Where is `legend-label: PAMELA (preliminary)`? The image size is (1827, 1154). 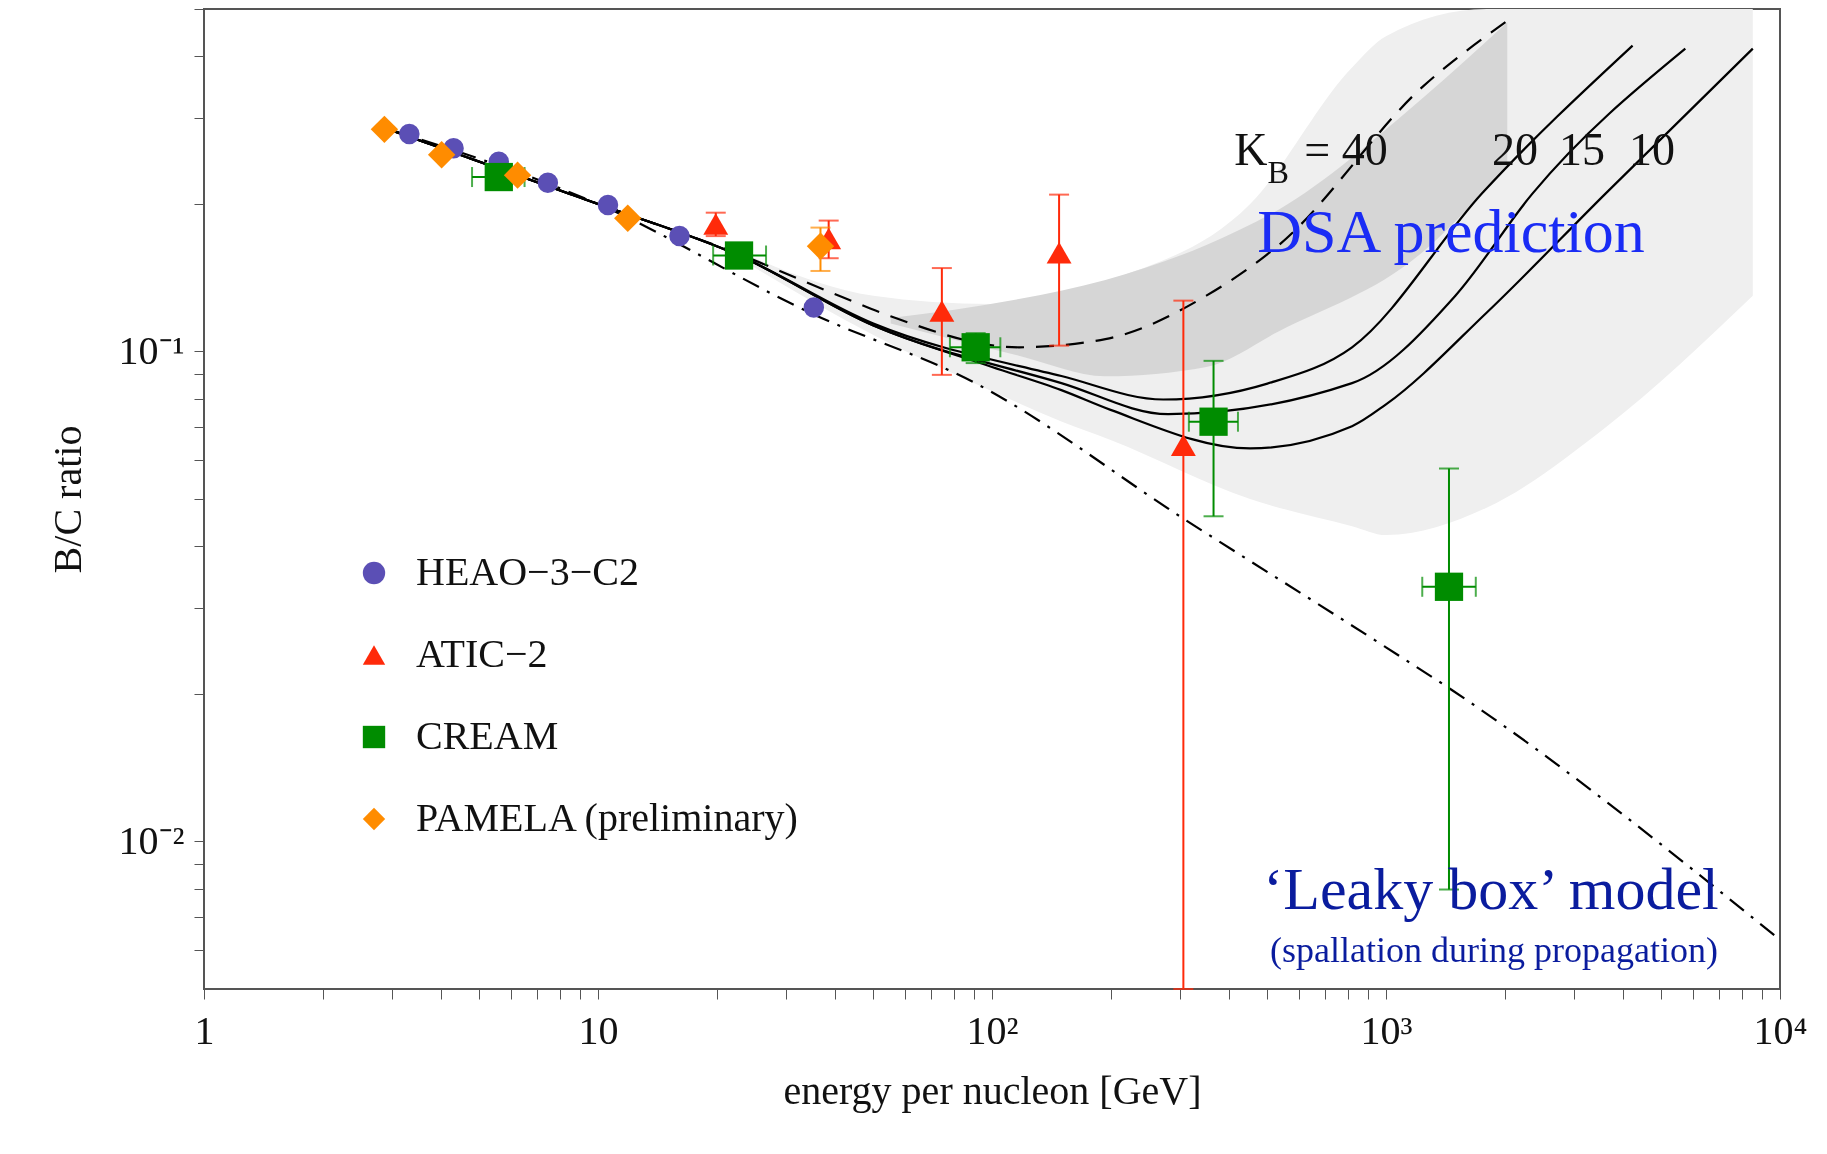
legend-label: PAMELA (preliminary) is located at coordinates (607, 817).